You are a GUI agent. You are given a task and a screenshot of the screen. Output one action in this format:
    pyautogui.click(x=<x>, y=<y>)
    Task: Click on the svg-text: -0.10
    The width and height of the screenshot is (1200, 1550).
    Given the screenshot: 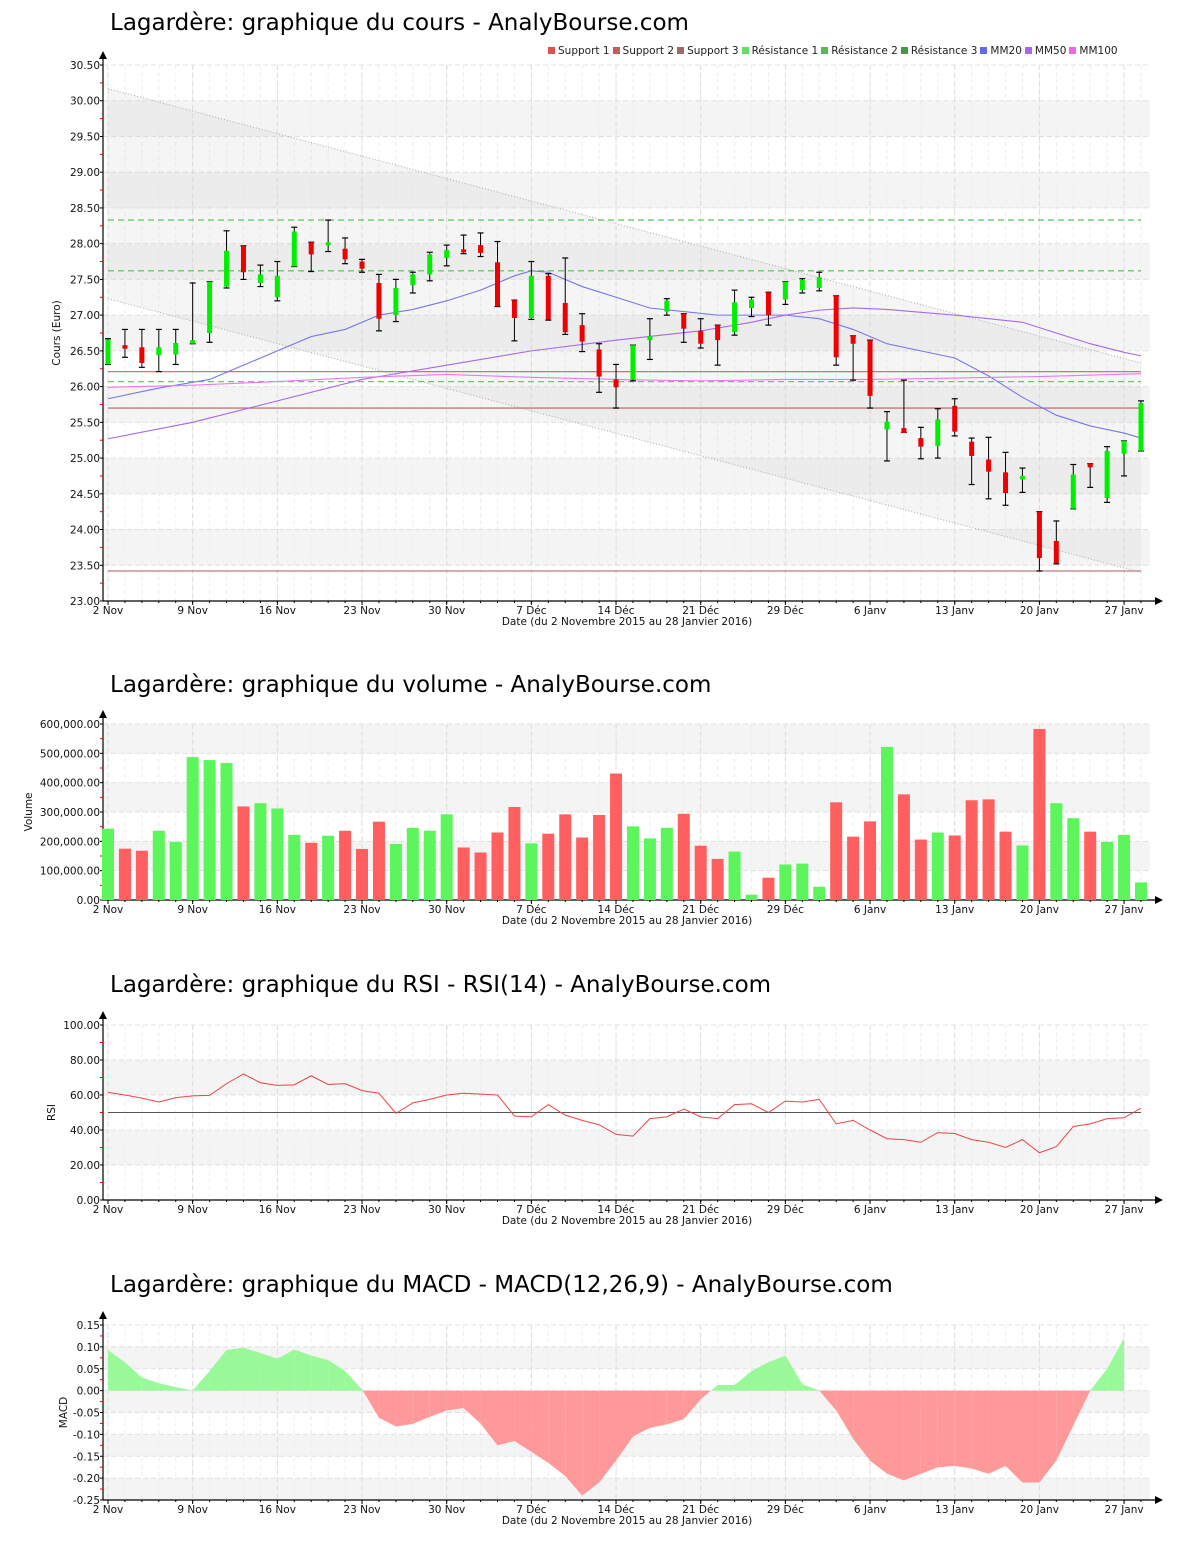 What is the action you would take?
    pyautogui.click(x=86, y=1435)
    